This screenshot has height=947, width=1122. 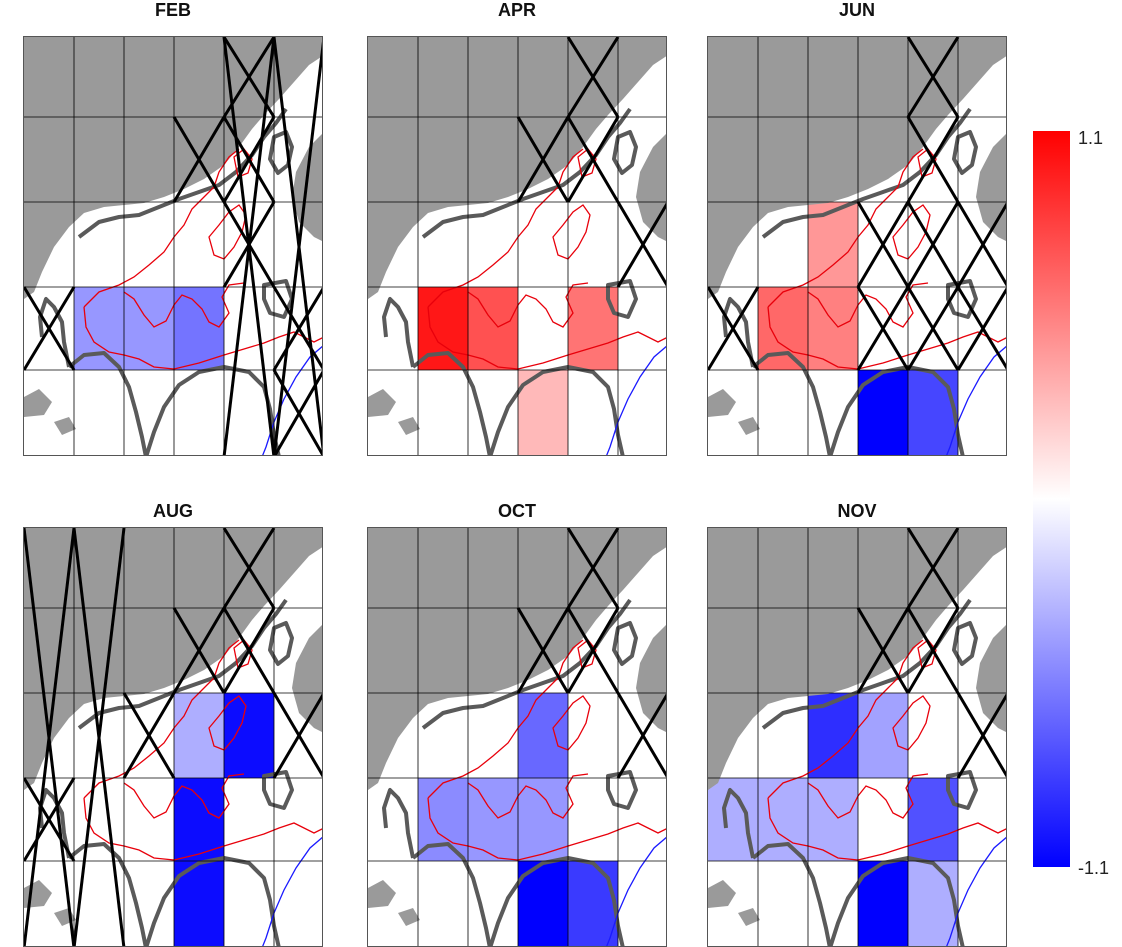 I want to click on panel-title-aug: AUG, so click(x=173, y=511).